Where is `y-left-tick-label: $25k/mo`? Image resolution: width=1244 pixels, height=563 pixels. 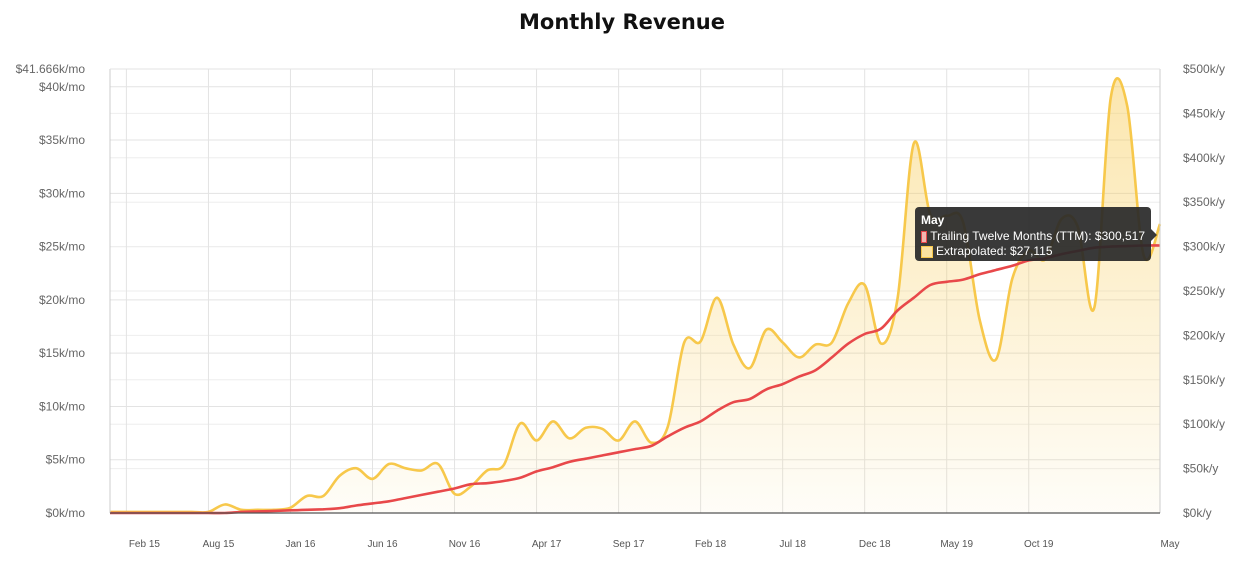
y-left-tick-label: $25k/mo is located at coordinates (62, 247).